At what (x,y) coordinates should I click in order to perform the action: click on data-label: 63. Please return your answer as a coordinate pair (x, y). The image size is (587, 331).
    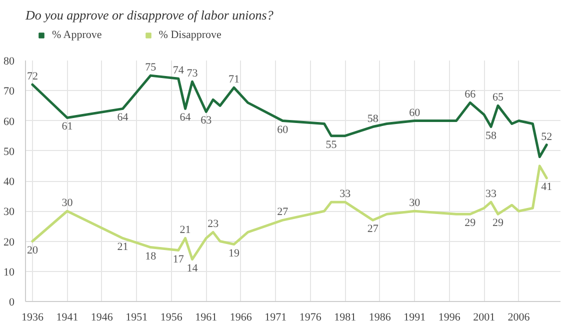
    Looking at the image, I should click on (206, 120).